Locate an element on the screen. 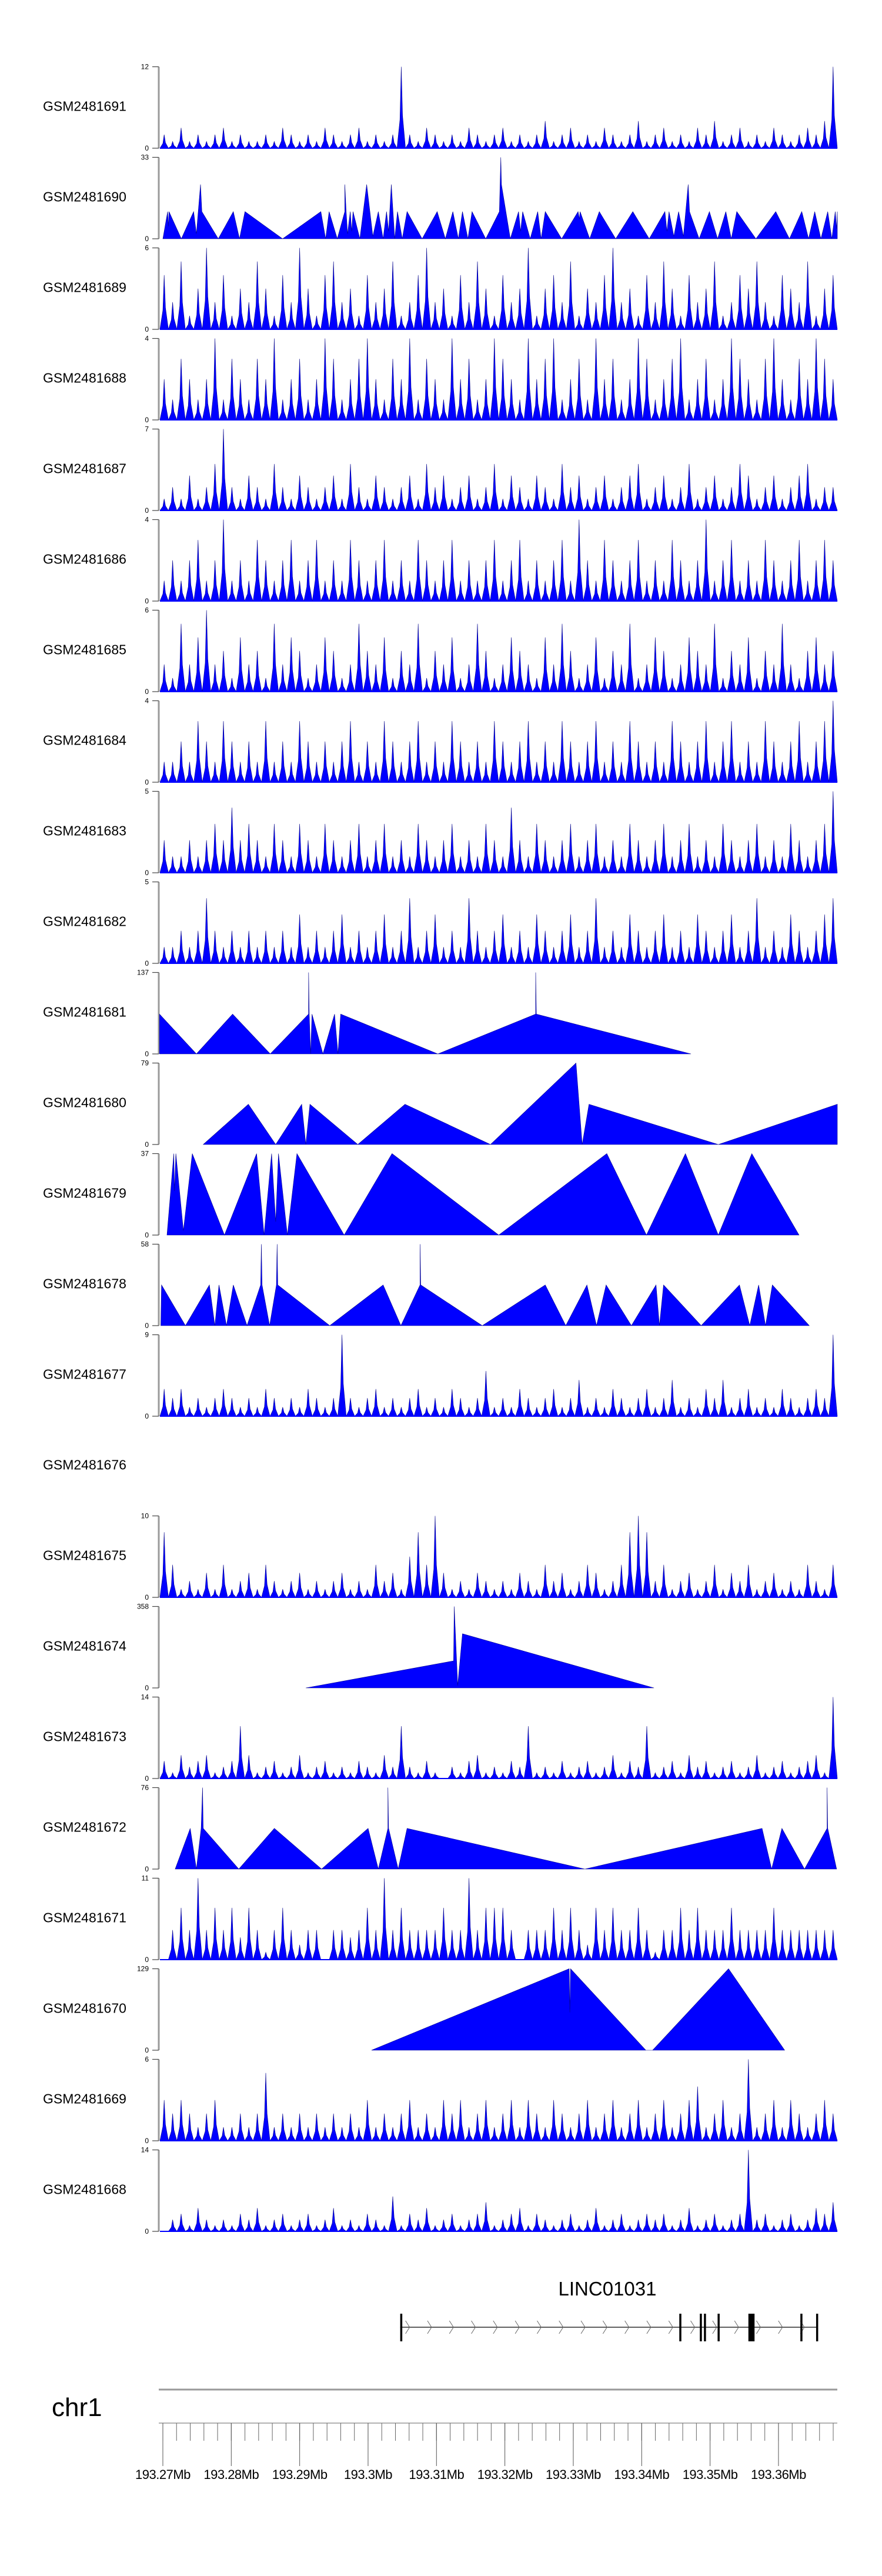 The image size is (882, 2576). track-GSM2481677: GSM2481677 9 0 is located at coordinates (440, 1375).